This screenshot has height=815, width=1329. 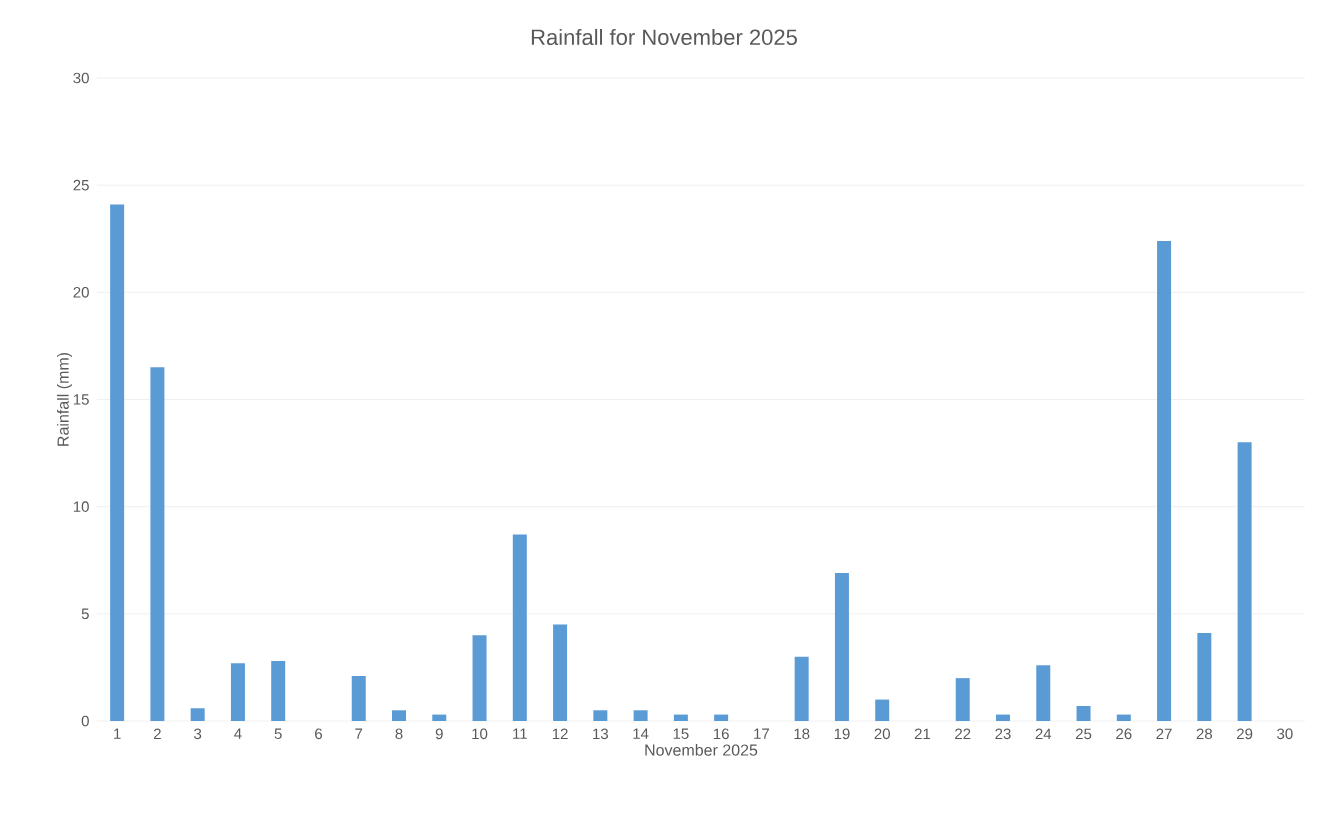 What do you see at coordinates (1043, 734) in the screenshot?
I see `x-tick-label: 24` at bounding box center [1043, 734].